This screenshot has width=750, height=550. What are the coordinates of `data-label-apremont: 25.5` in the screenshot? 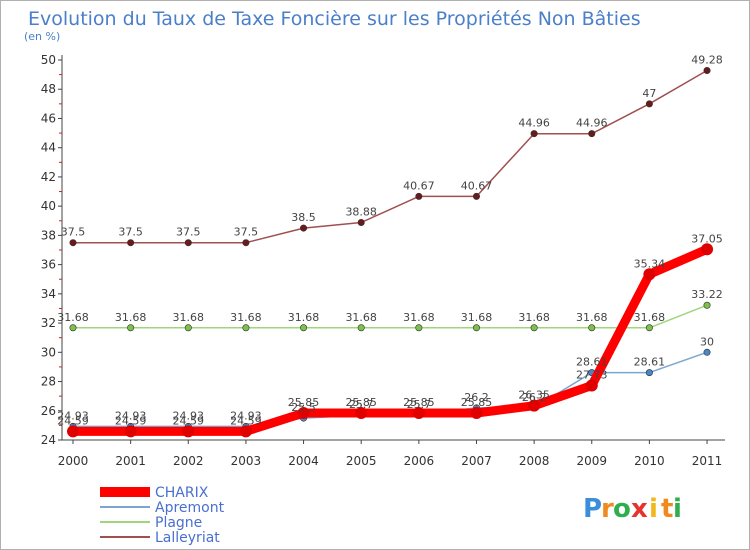 It's located at (303, 407).